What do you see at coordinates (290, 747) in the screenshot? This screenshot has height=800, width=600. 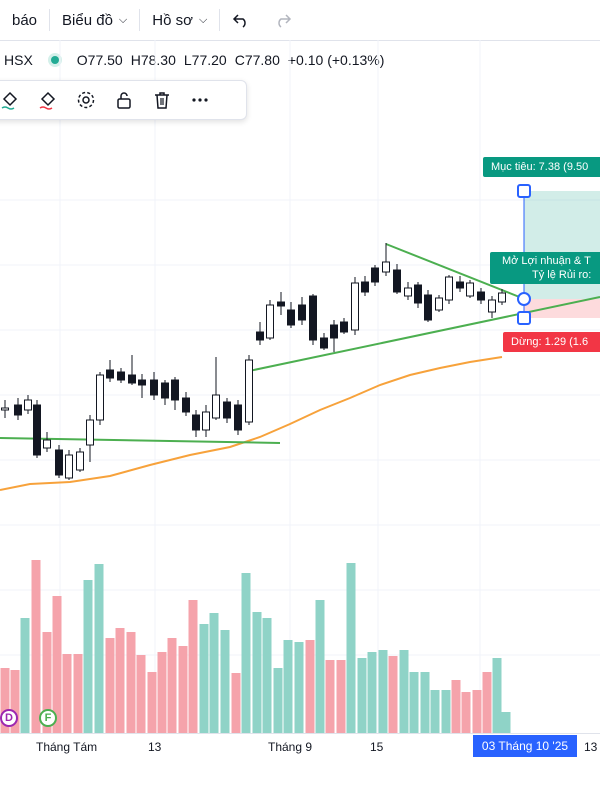 I see `time-axis-label: Tháng 9` at bounding box center [290, 747].